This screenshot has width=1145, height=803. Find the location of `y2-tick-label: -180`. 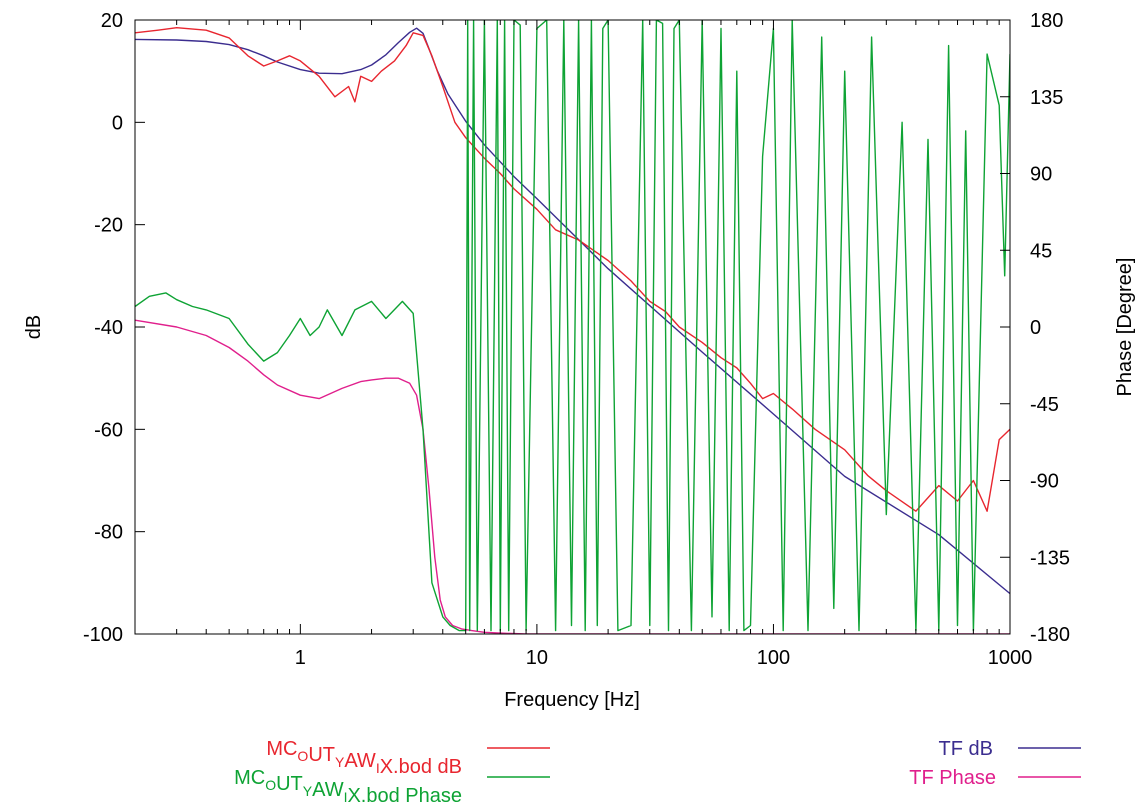

y2-tick-label: -180 is located at coordinates (1050, 635).